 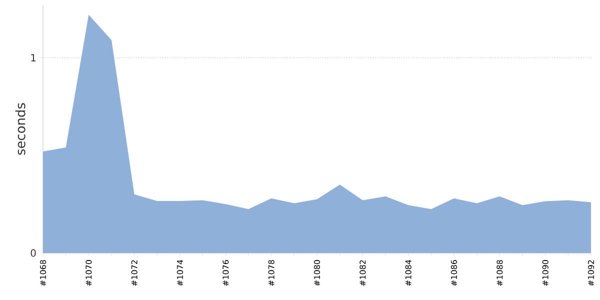 I want to click on y-tick-label: 0, so click(x=33, y=253).